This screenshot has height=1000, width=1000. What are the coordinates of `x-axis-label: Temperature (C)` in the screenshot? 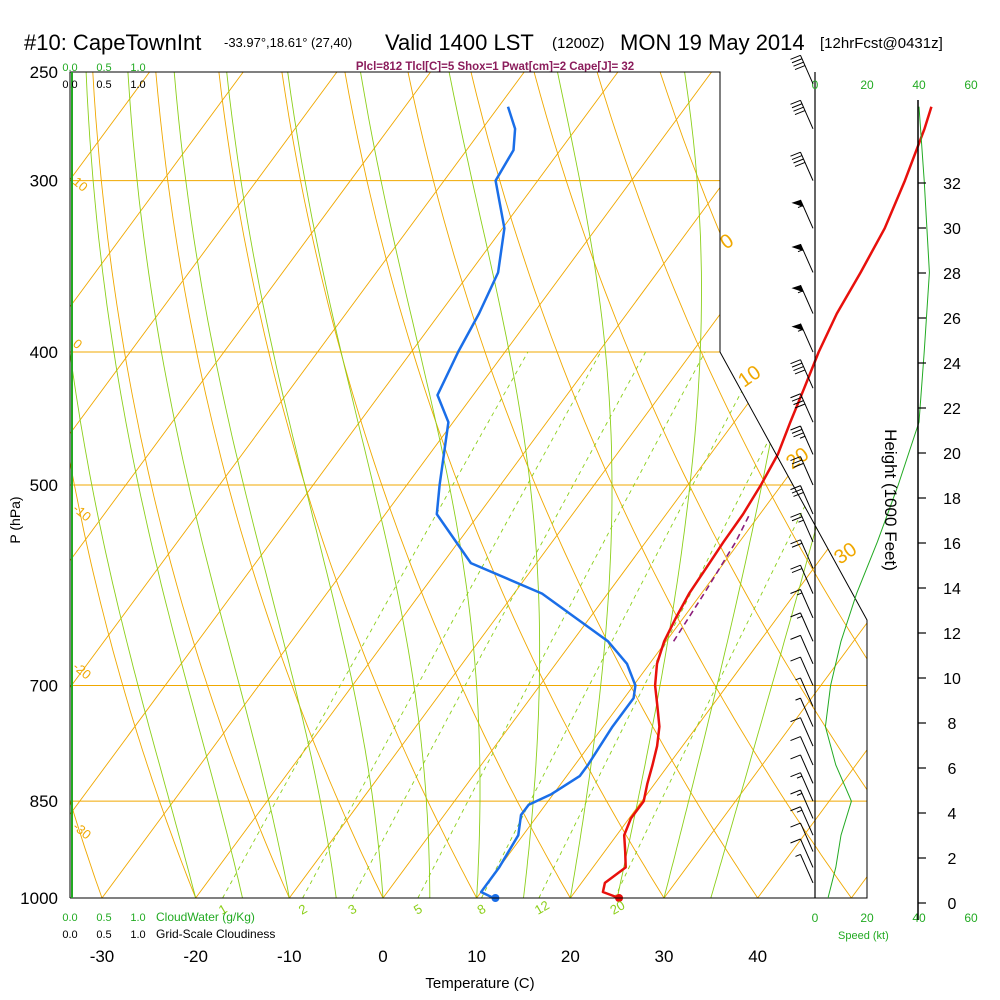 It's located at (479, 983).